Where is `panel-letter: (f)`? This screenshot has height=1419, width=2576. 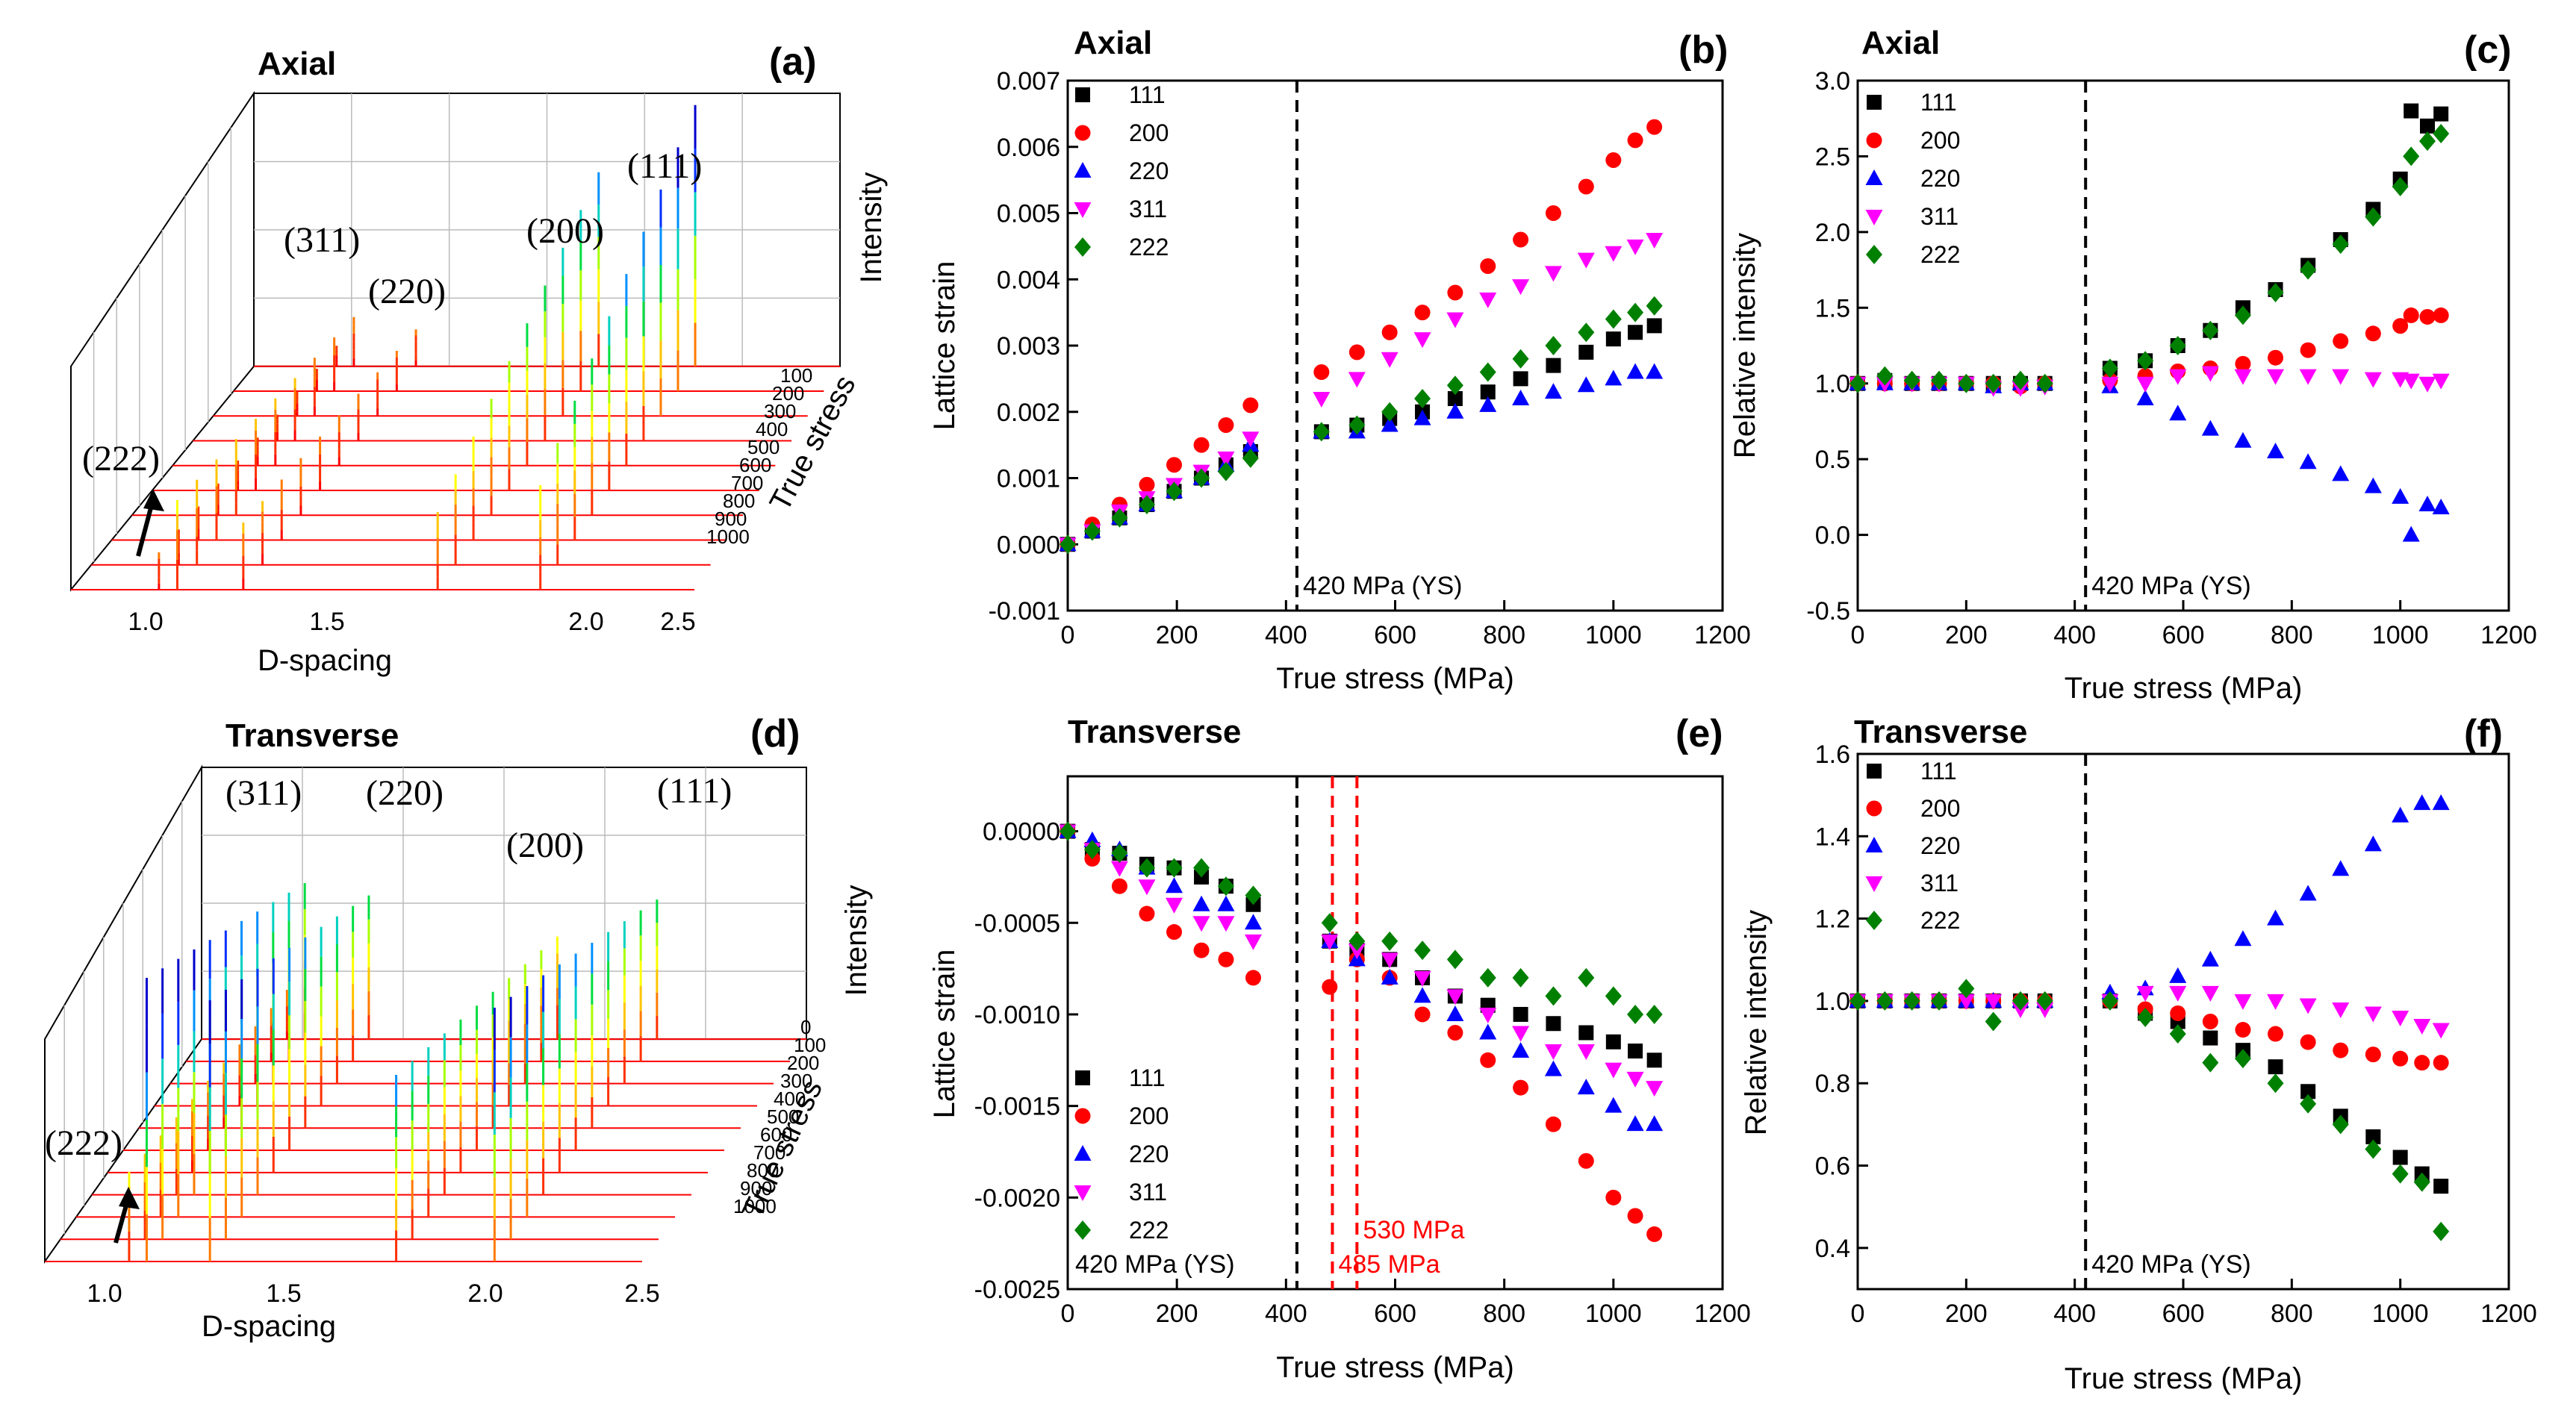 panel-letter: (f) is located at coordinates (2483, 733).